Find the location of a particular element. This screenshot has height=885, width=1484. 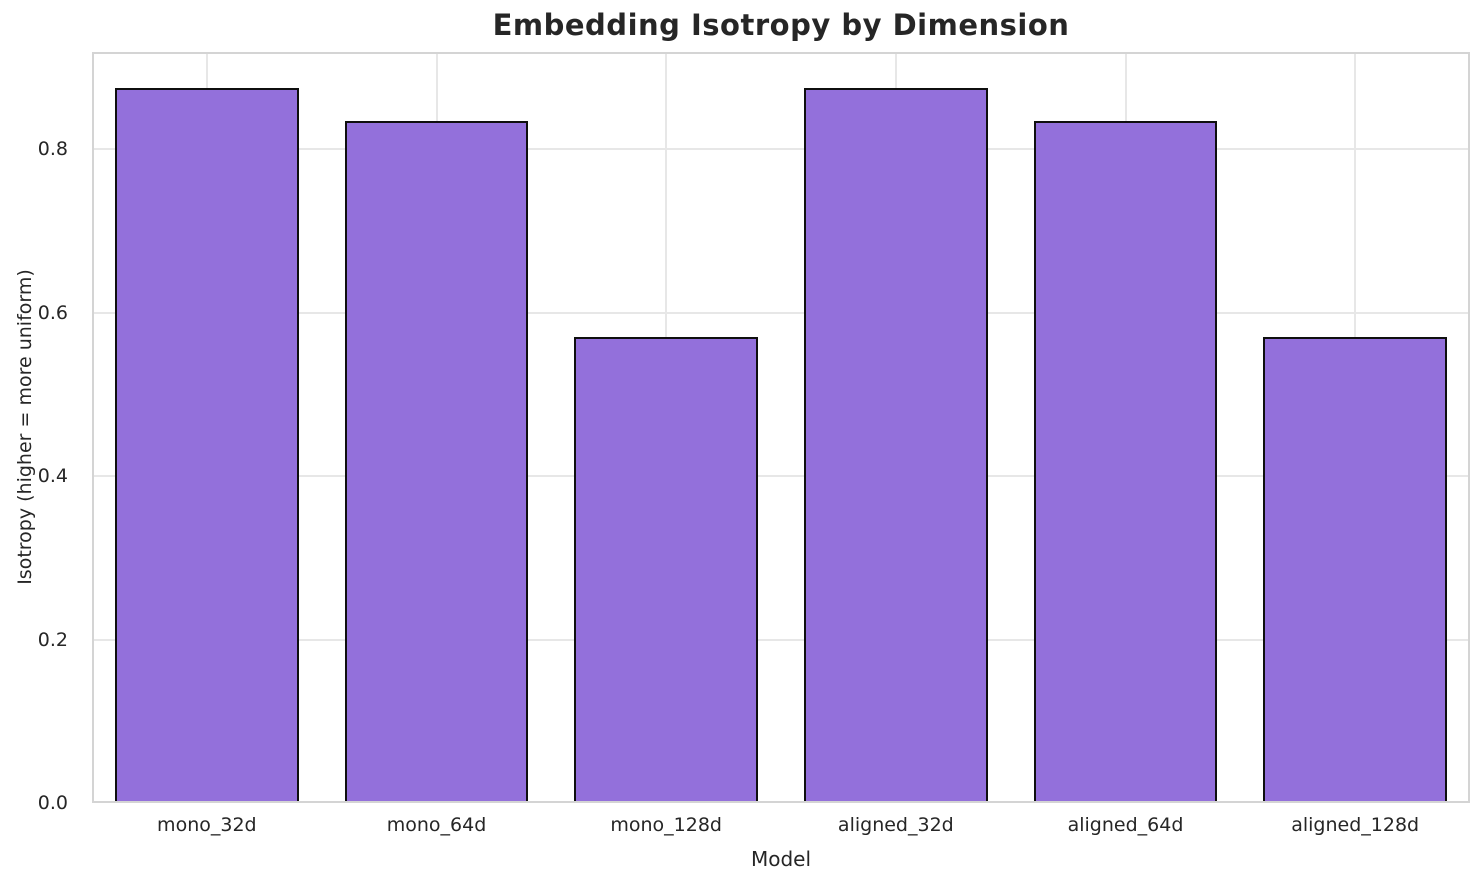

x-tick-label: aligned_64d is located at coordinates (1125, 825).